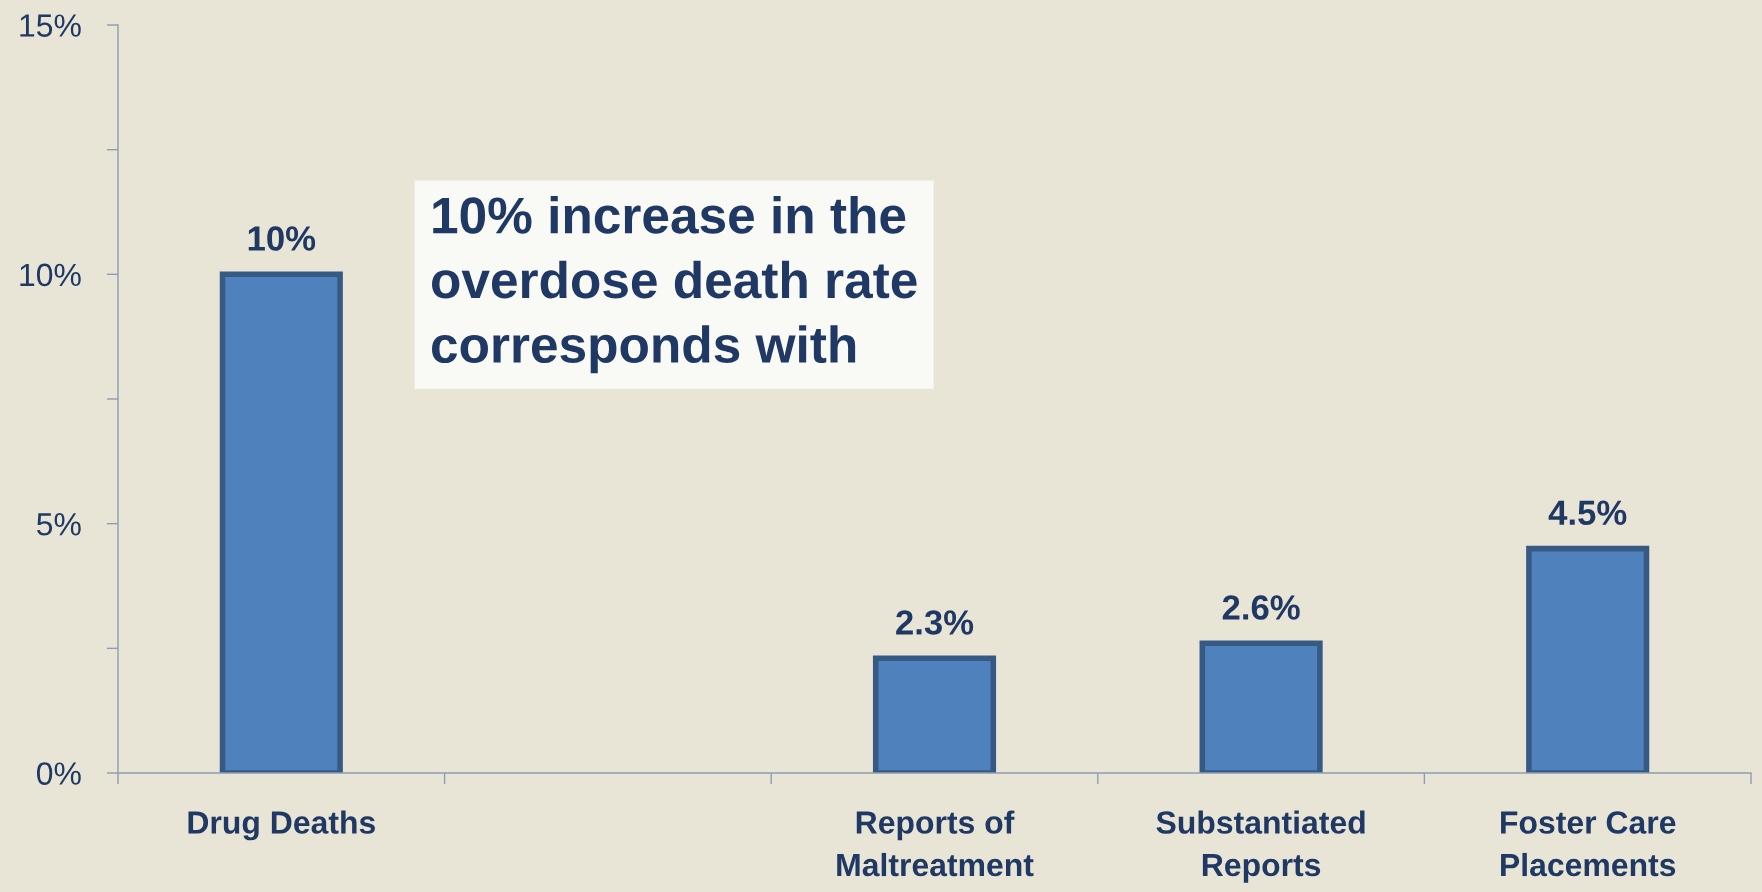 The width and height of the screenshot is (1762, 892). I want to click on text: 4.5%, so click(1587, 513).